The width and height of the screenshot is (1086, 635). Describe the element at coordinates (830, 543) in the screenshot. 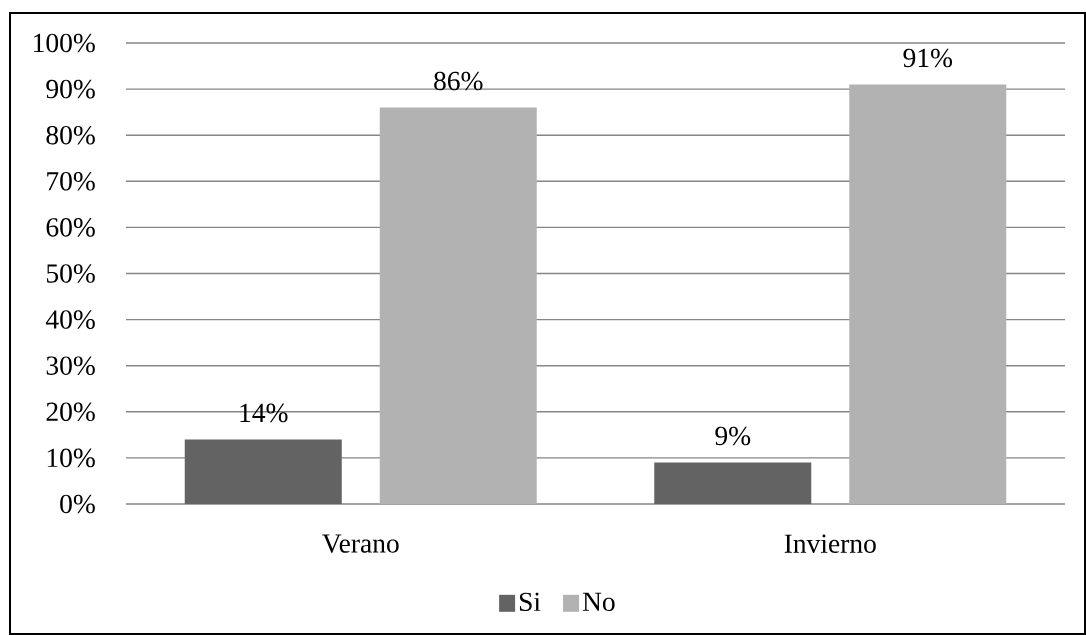

I see `x-tick-label: Invierno` at that location.